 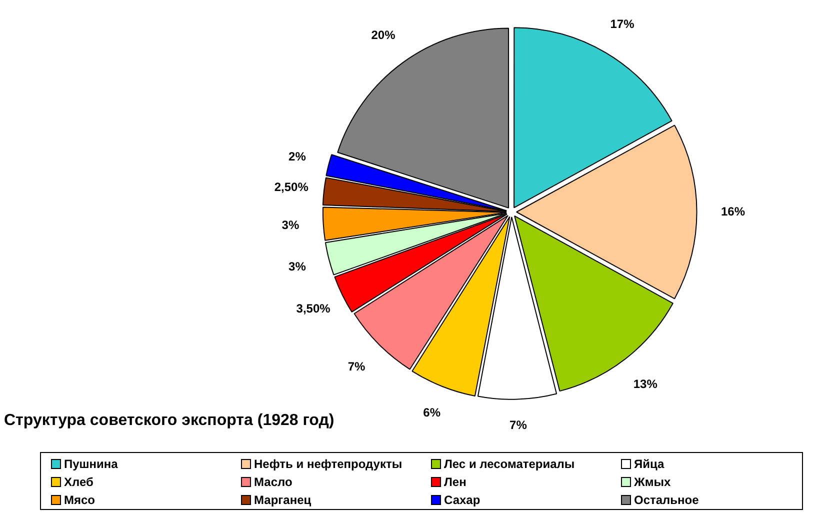 I want to click on legend-label: Лес и лесоматериалы, so click(x=509, y=464).